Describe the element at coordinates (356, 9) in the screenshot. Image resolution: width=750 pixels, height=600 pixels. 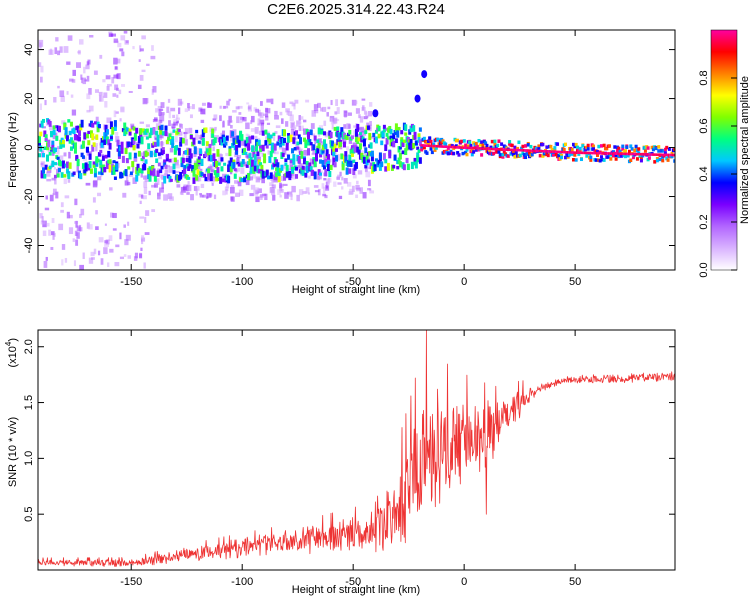
I see `chart-title: C2E6.2025.314.22.43.R24` at that location.